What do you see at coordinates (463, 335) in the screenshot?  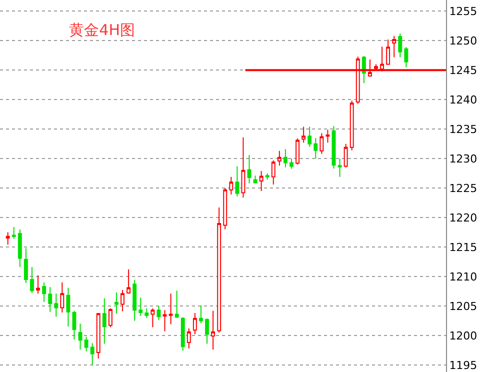 I see `y-tick-label: 1200` at bounding box center [463, 335].